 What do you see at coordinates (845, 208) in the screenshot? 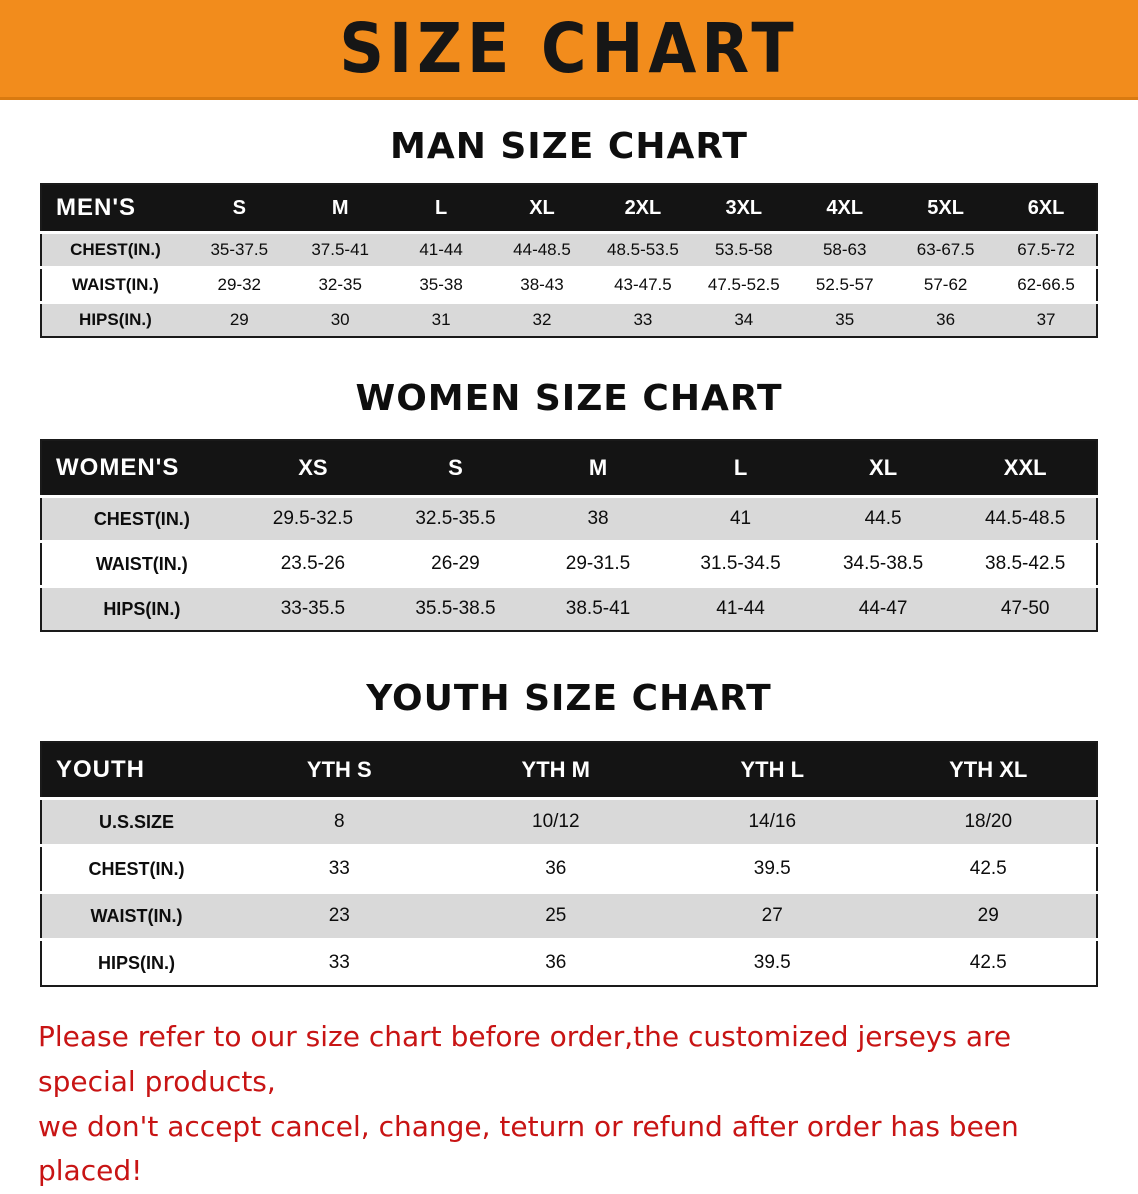
I see `column-header: 4XL` at bounding box center [845, 208].